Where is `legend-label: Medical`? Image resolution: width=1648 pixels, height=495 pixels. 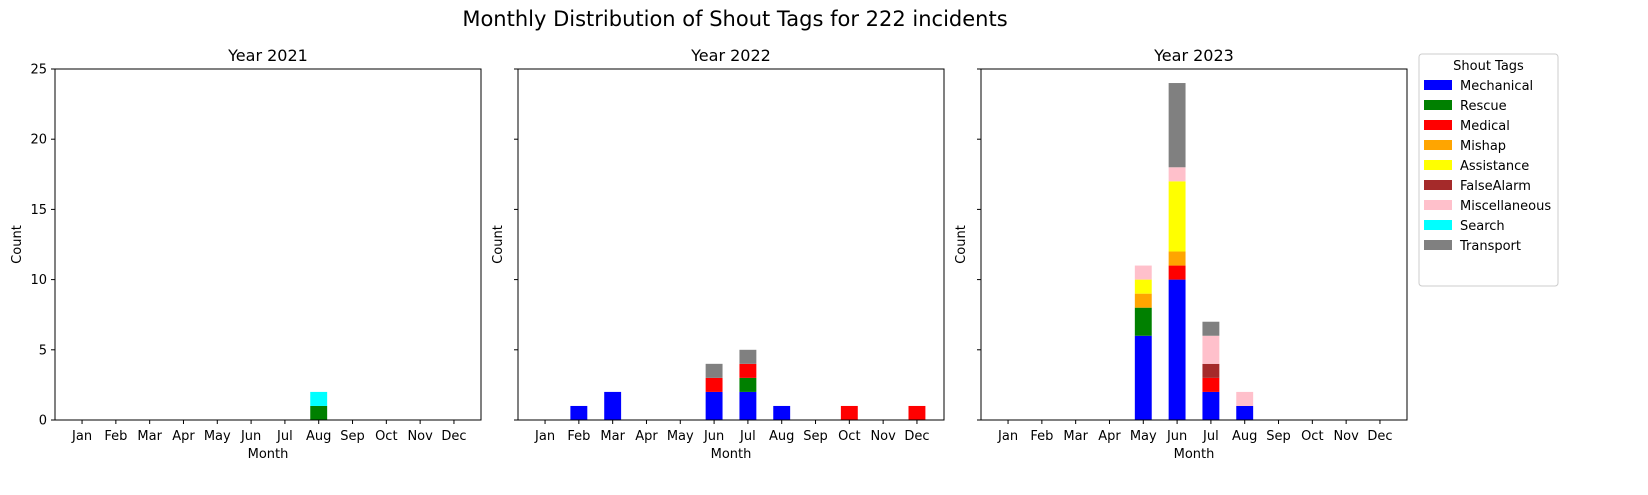 legend-label: Medical is located at coordinates (1485, 126).